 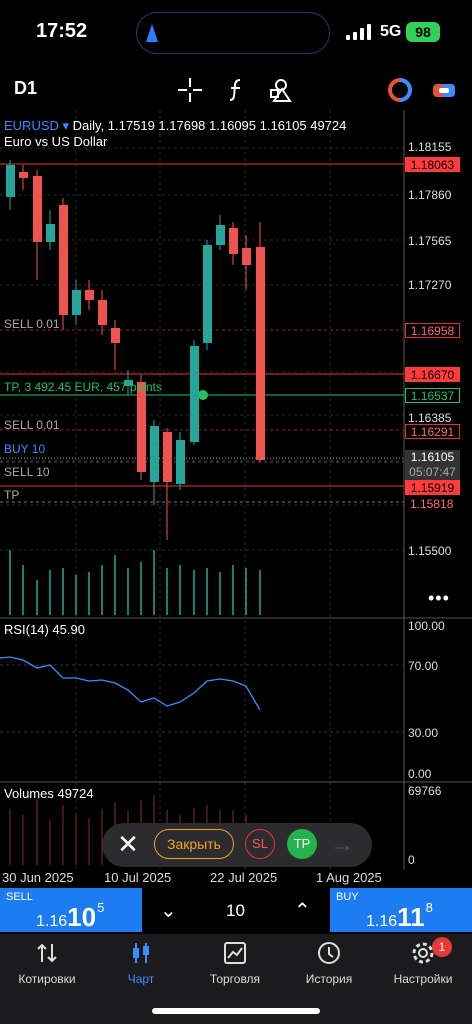 I want to click on chart-icon, so click(x=141, y=953).